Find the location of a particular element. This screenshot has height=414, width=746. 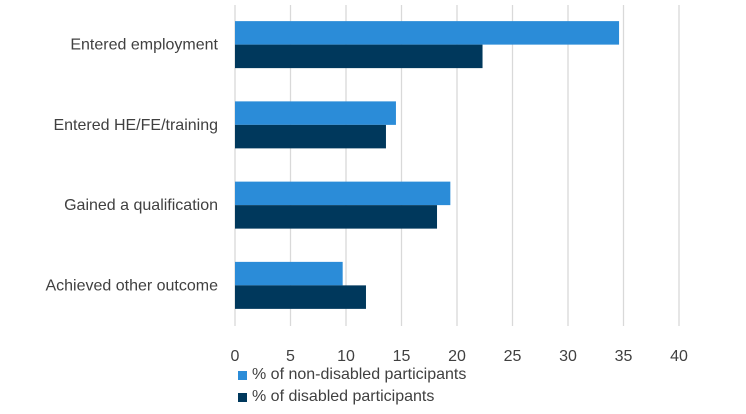

x-tick-label: 15 is located at coordinates (402, 356).